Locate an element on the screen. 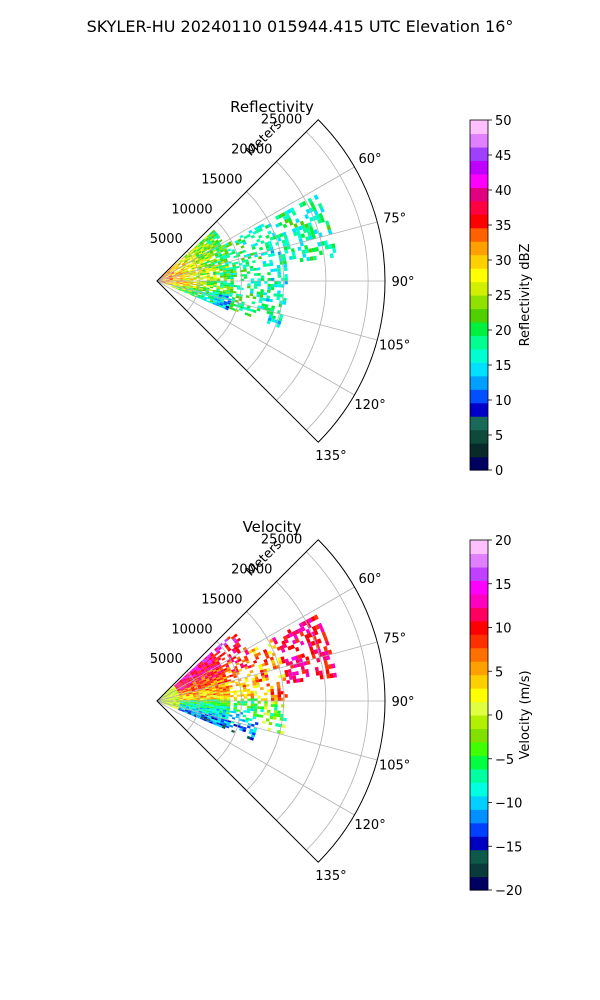 This screenshot has height=1000, width=600. colorbar-tick-label: 15 is located at coordinates (503, 366).